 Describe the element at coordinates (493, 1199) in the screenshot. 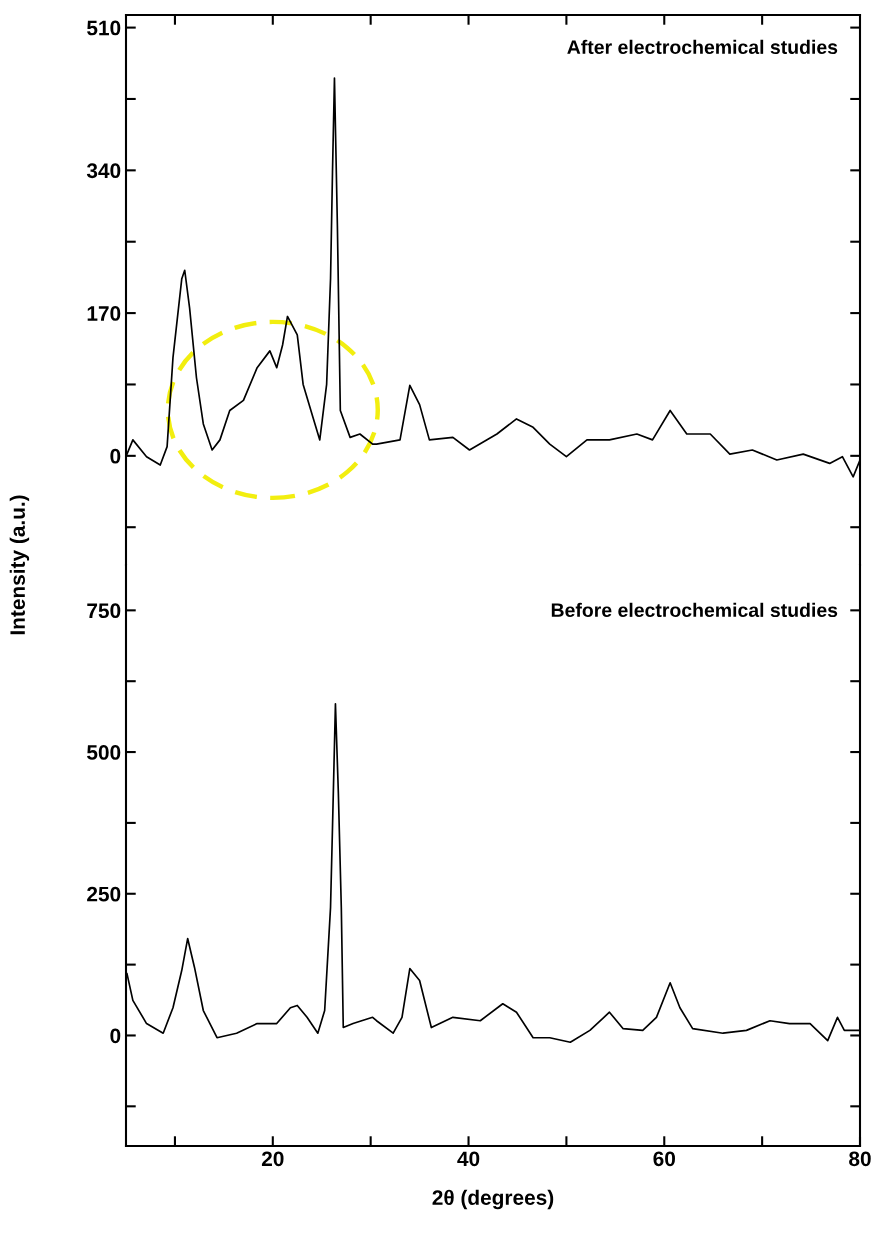

I see `x-axis-title: 2θ (degrees)` at that location.